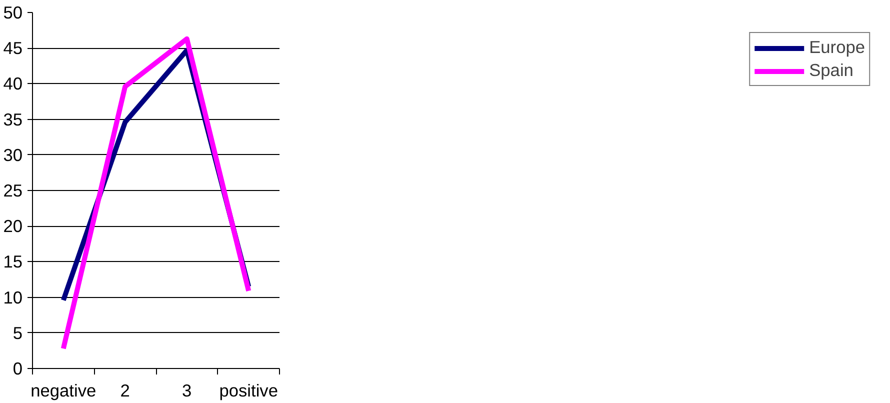  What do you see at coordinates (248, 390) in the screenshot?
I see `x-tick-label: positive` at bounding box center [248, 390].